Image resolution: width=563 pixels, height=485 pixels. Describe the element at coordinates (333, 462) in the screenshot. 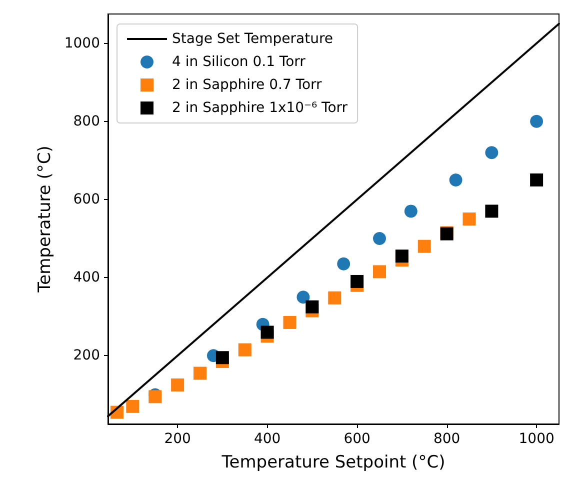

I see `x-axis-title: Temperature Setpoint (°C)` at that location.